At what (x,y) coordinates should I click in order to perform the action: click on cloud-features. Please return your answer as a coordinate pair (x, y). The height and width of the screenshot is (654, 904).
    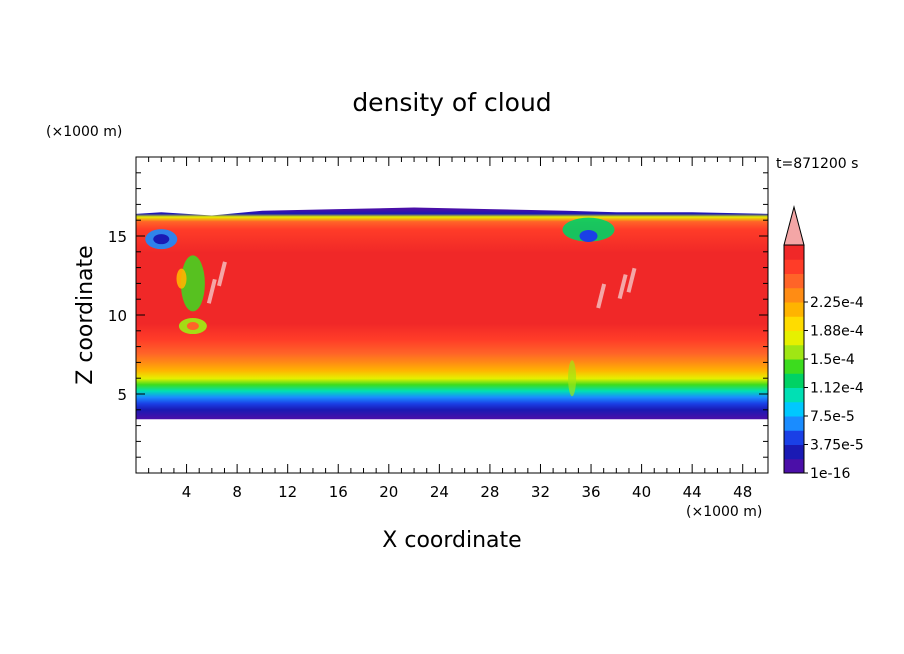
    Looking at the image, I should click on (391, 307).